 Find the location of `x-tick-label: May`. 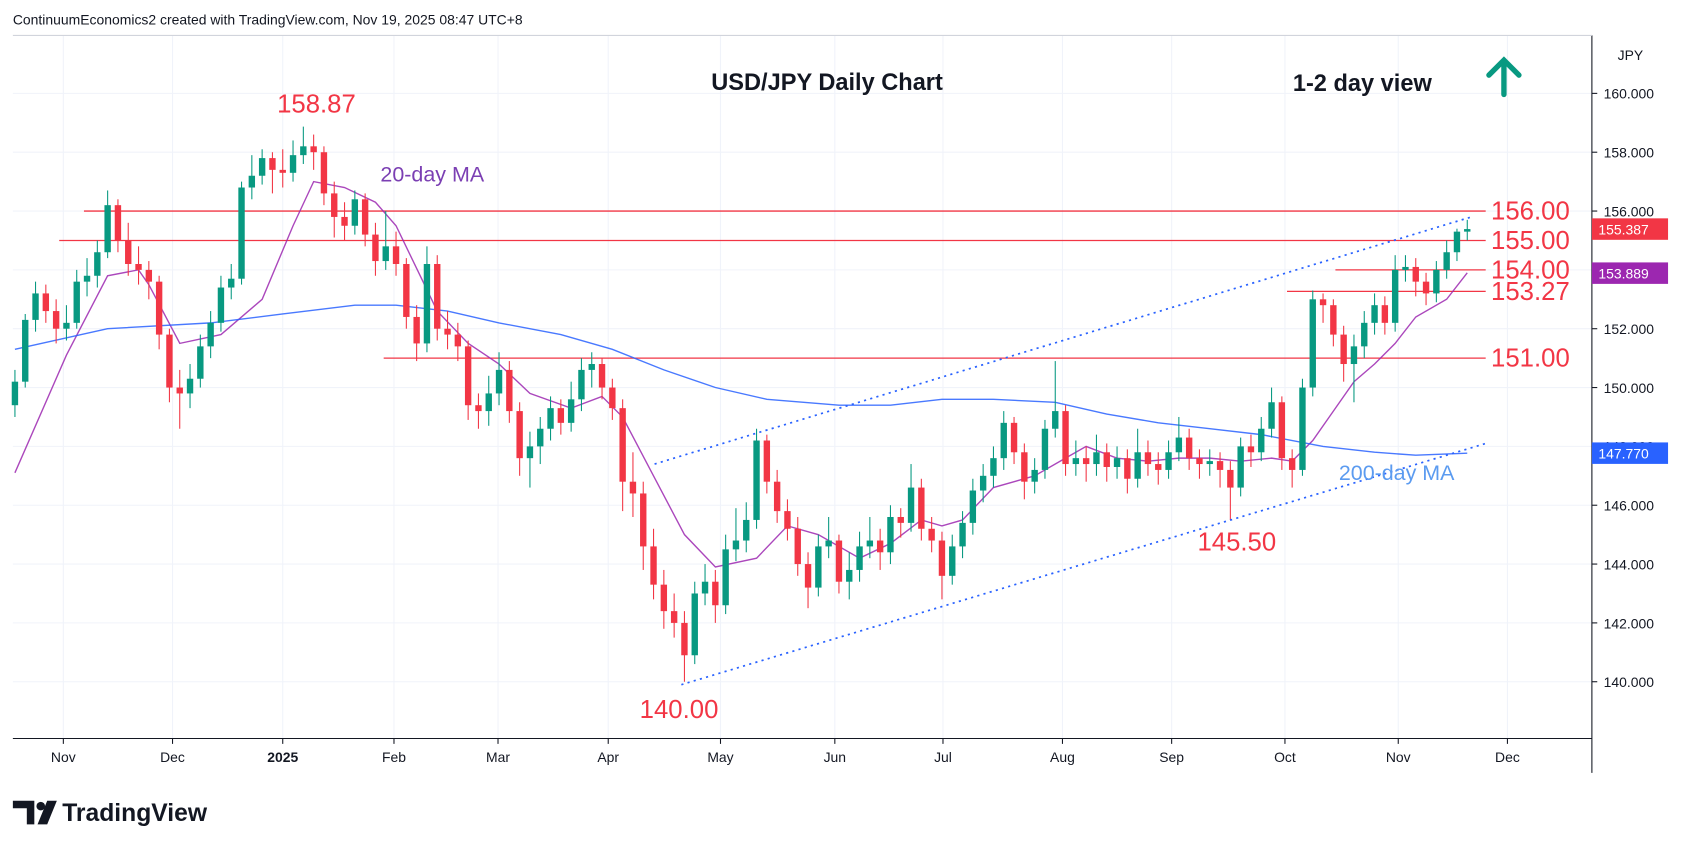

x-tick-label: May is located at coordinates (720, 757).